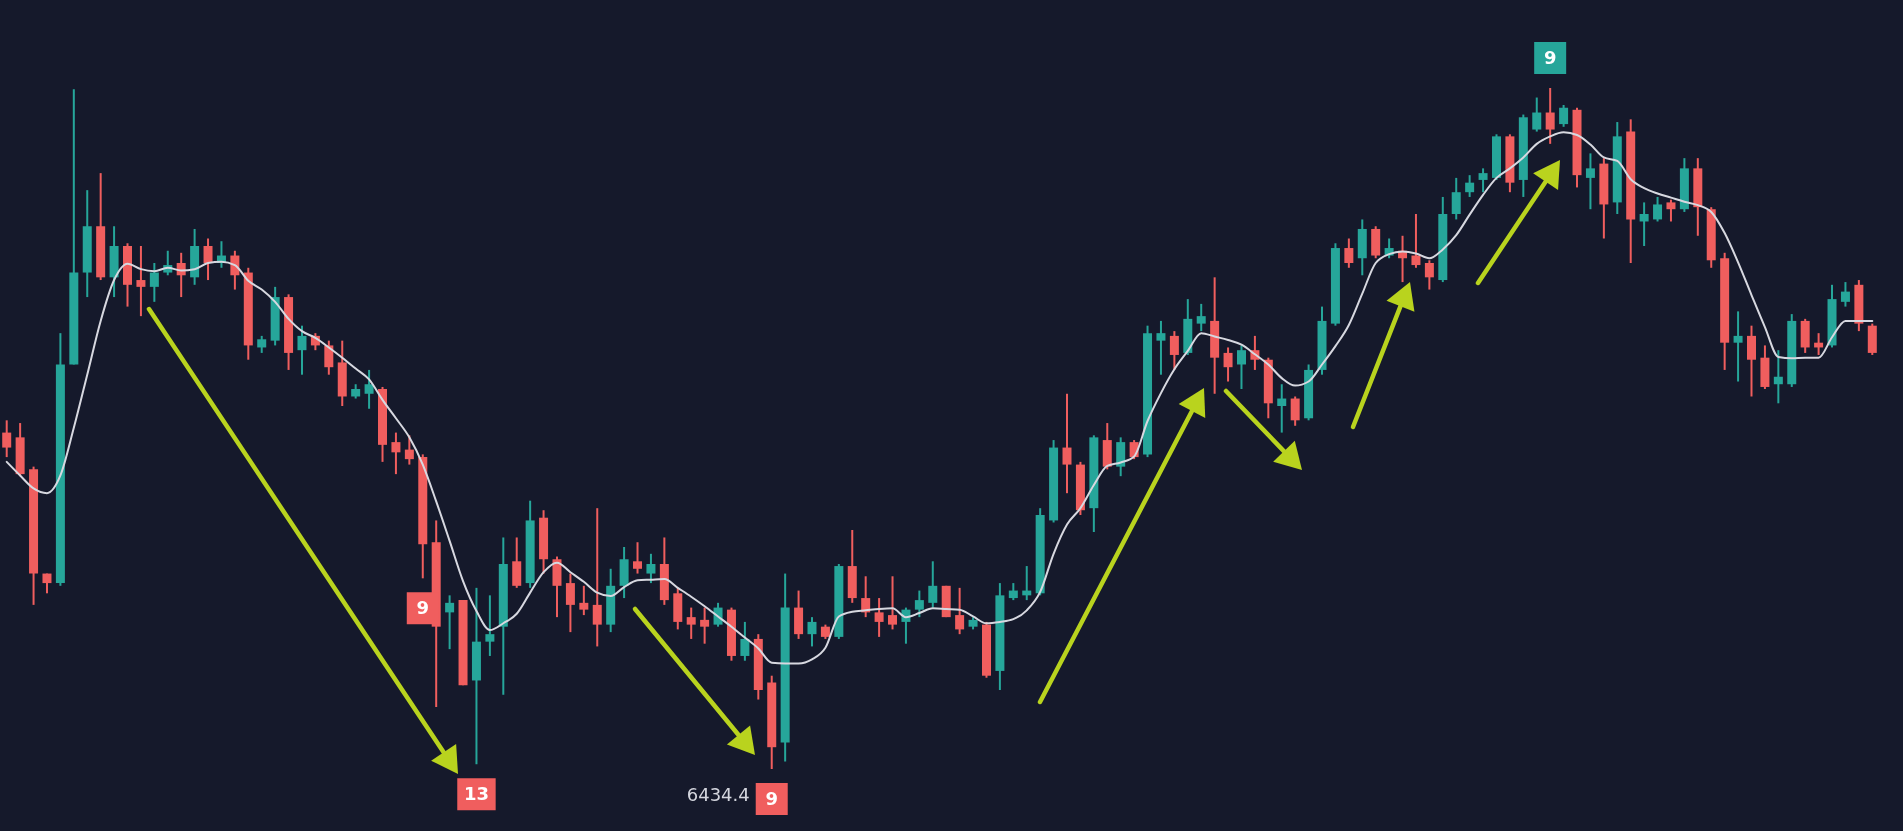  Describe the element at coordinates (1738, 346) in the screenshot. I see `candlestick` at that location.